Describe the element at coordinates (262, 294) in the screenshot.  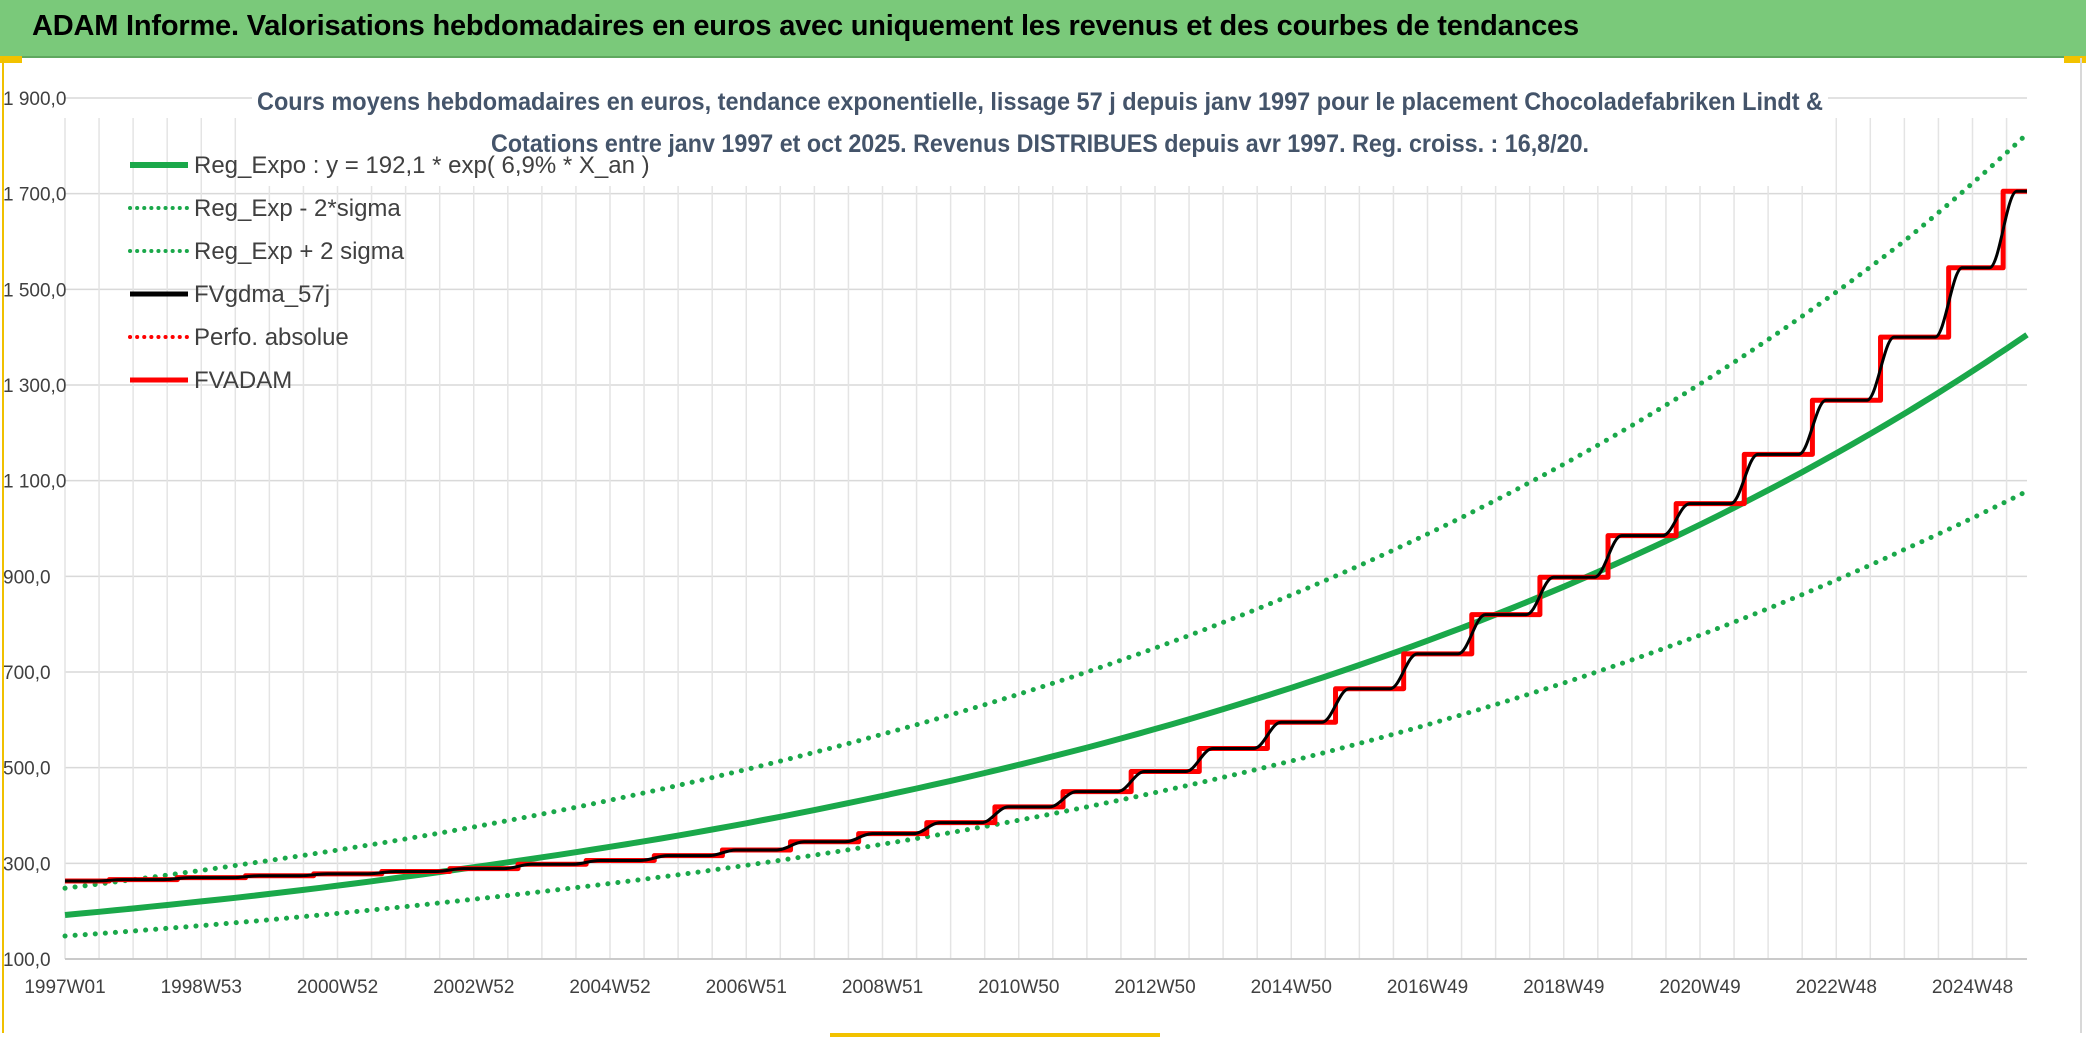
I see `legend-label: FVgdma_57j` at that location.